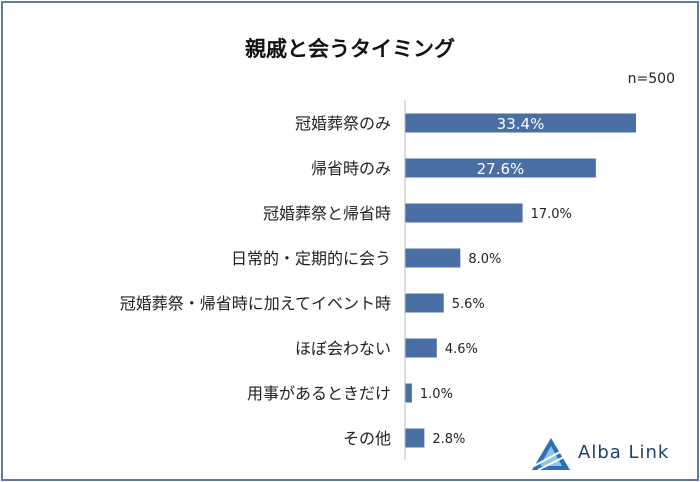  What do you see at coordinates (468, 304) in the screenshot?
I see `data-label: 5.6%` at bounding box center [468, 304].